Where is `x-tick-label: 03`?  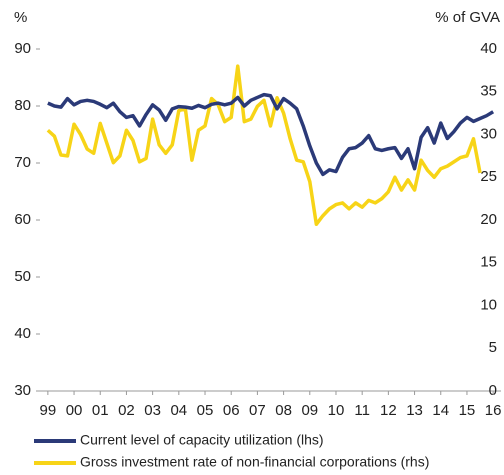 x-tick-label: 03 is located at coordinates (152, 410).